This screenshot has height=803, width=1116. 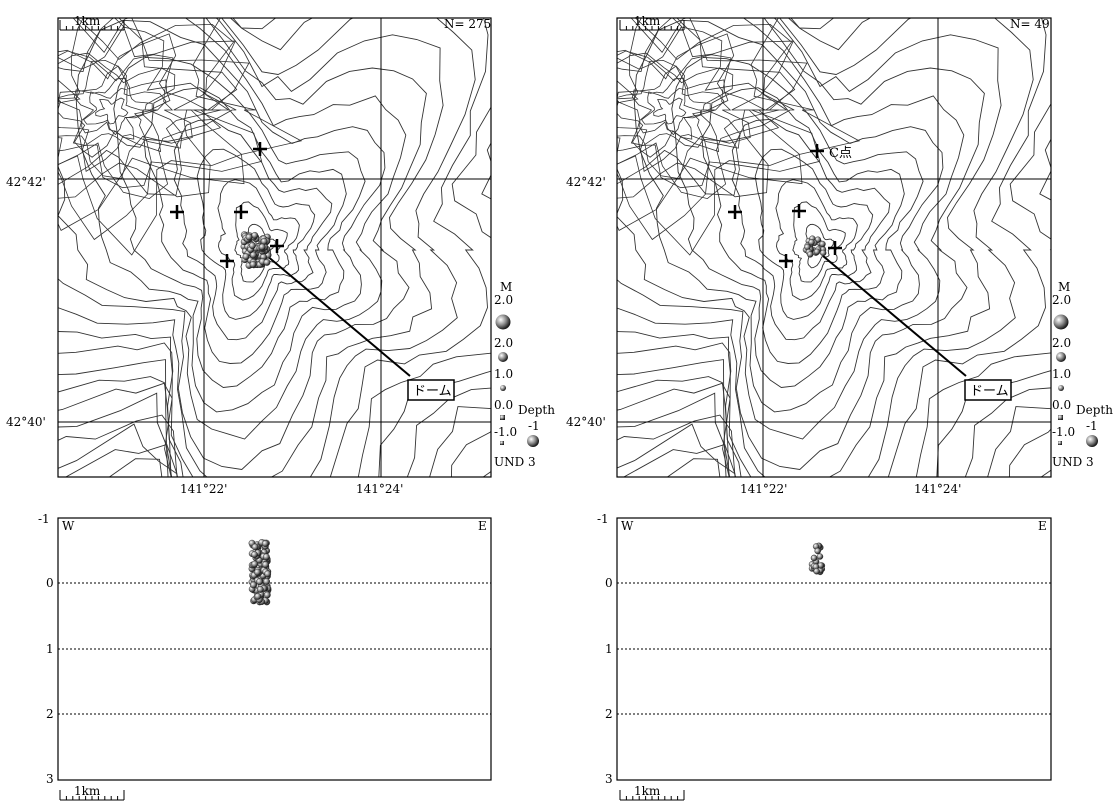 What do you see at coordinates (785, 206) in the screenshot?
I see `station-markers` at bounding box center [785, 206].